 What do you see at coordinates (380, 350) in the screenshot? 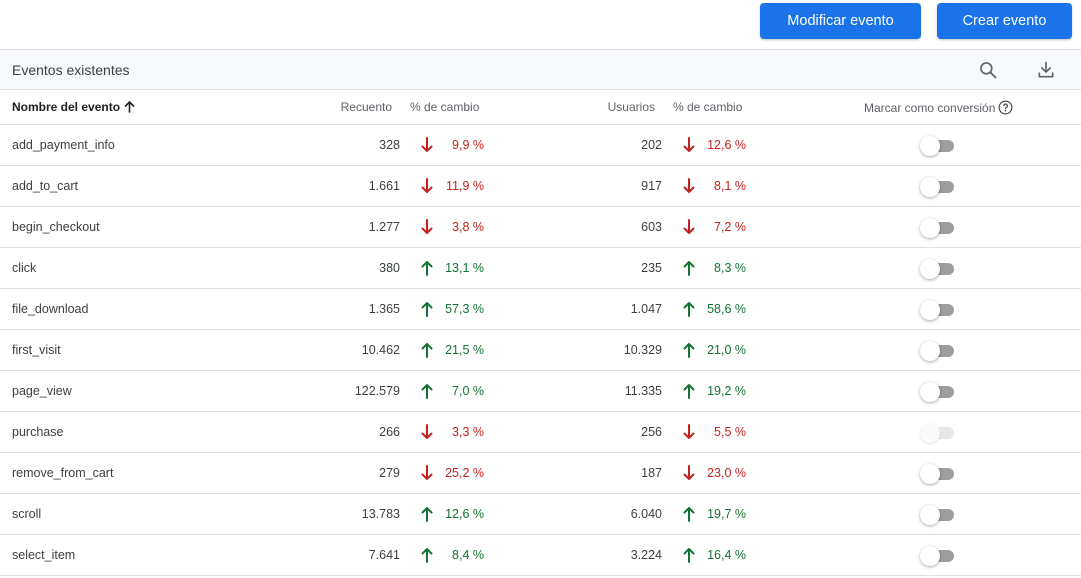
I see `event-count: 10.462` at bounding box center [380, 350].